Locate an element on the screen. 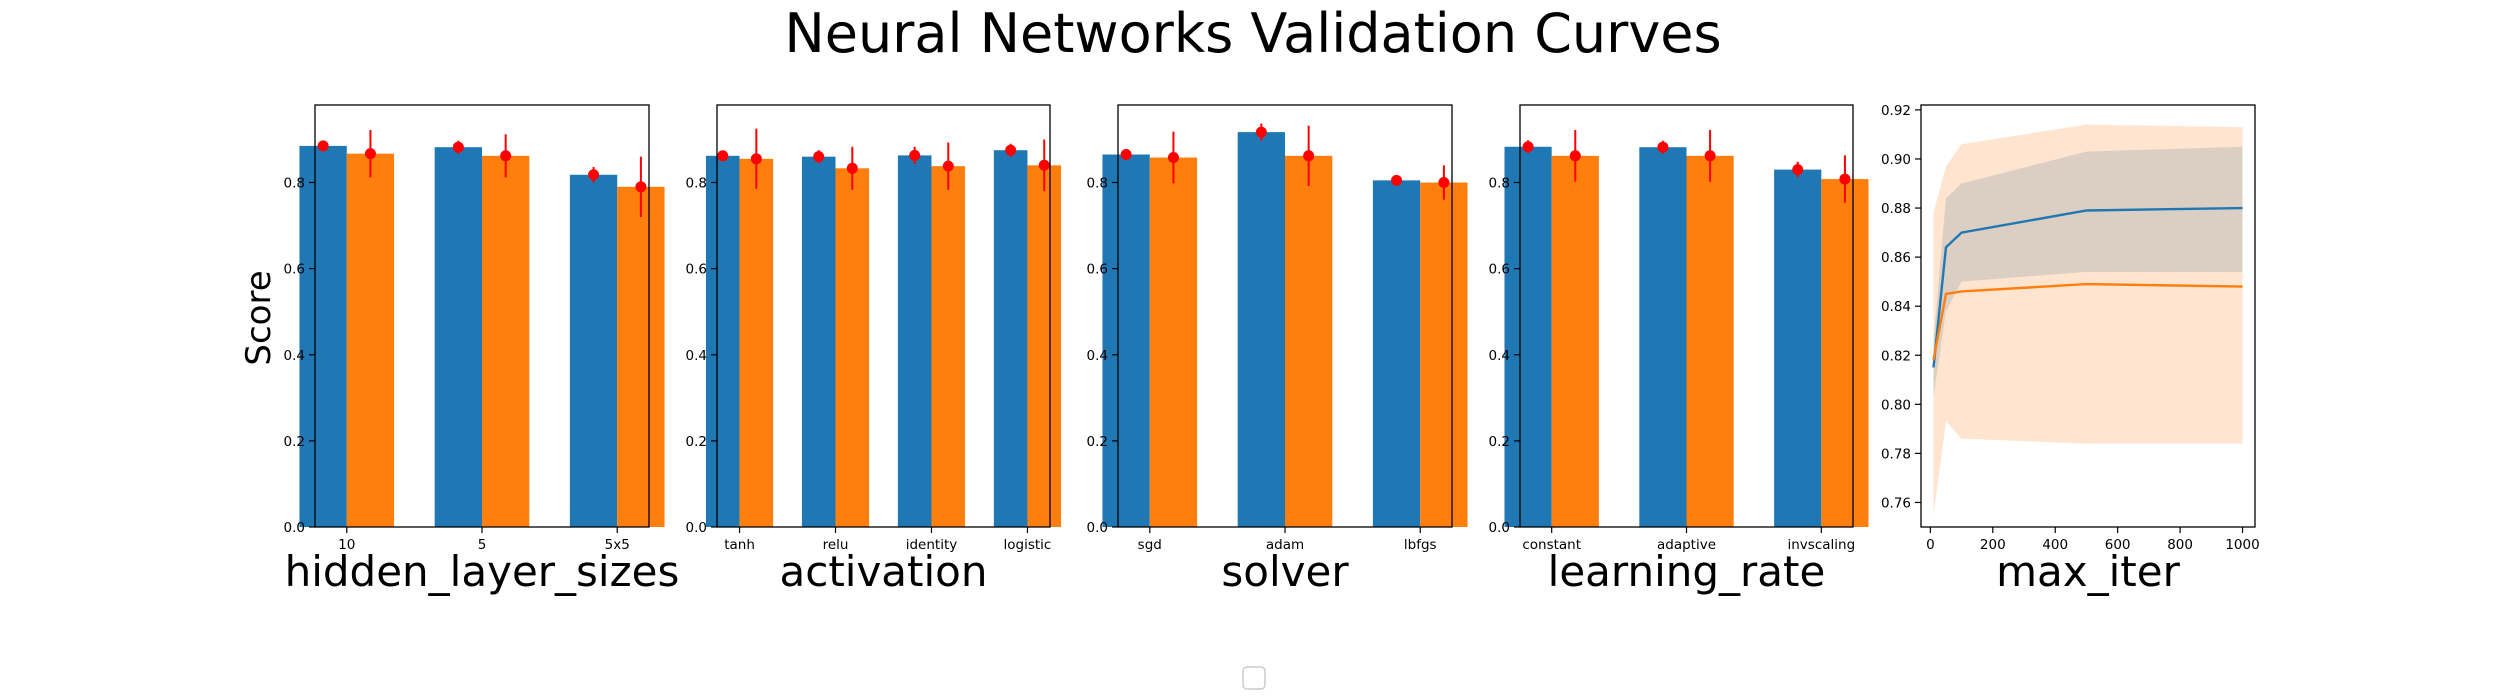 This screenshot has height=700, width=2500. errorbar-marker-activation-identity-series1 is located at coordinates (948, 166).